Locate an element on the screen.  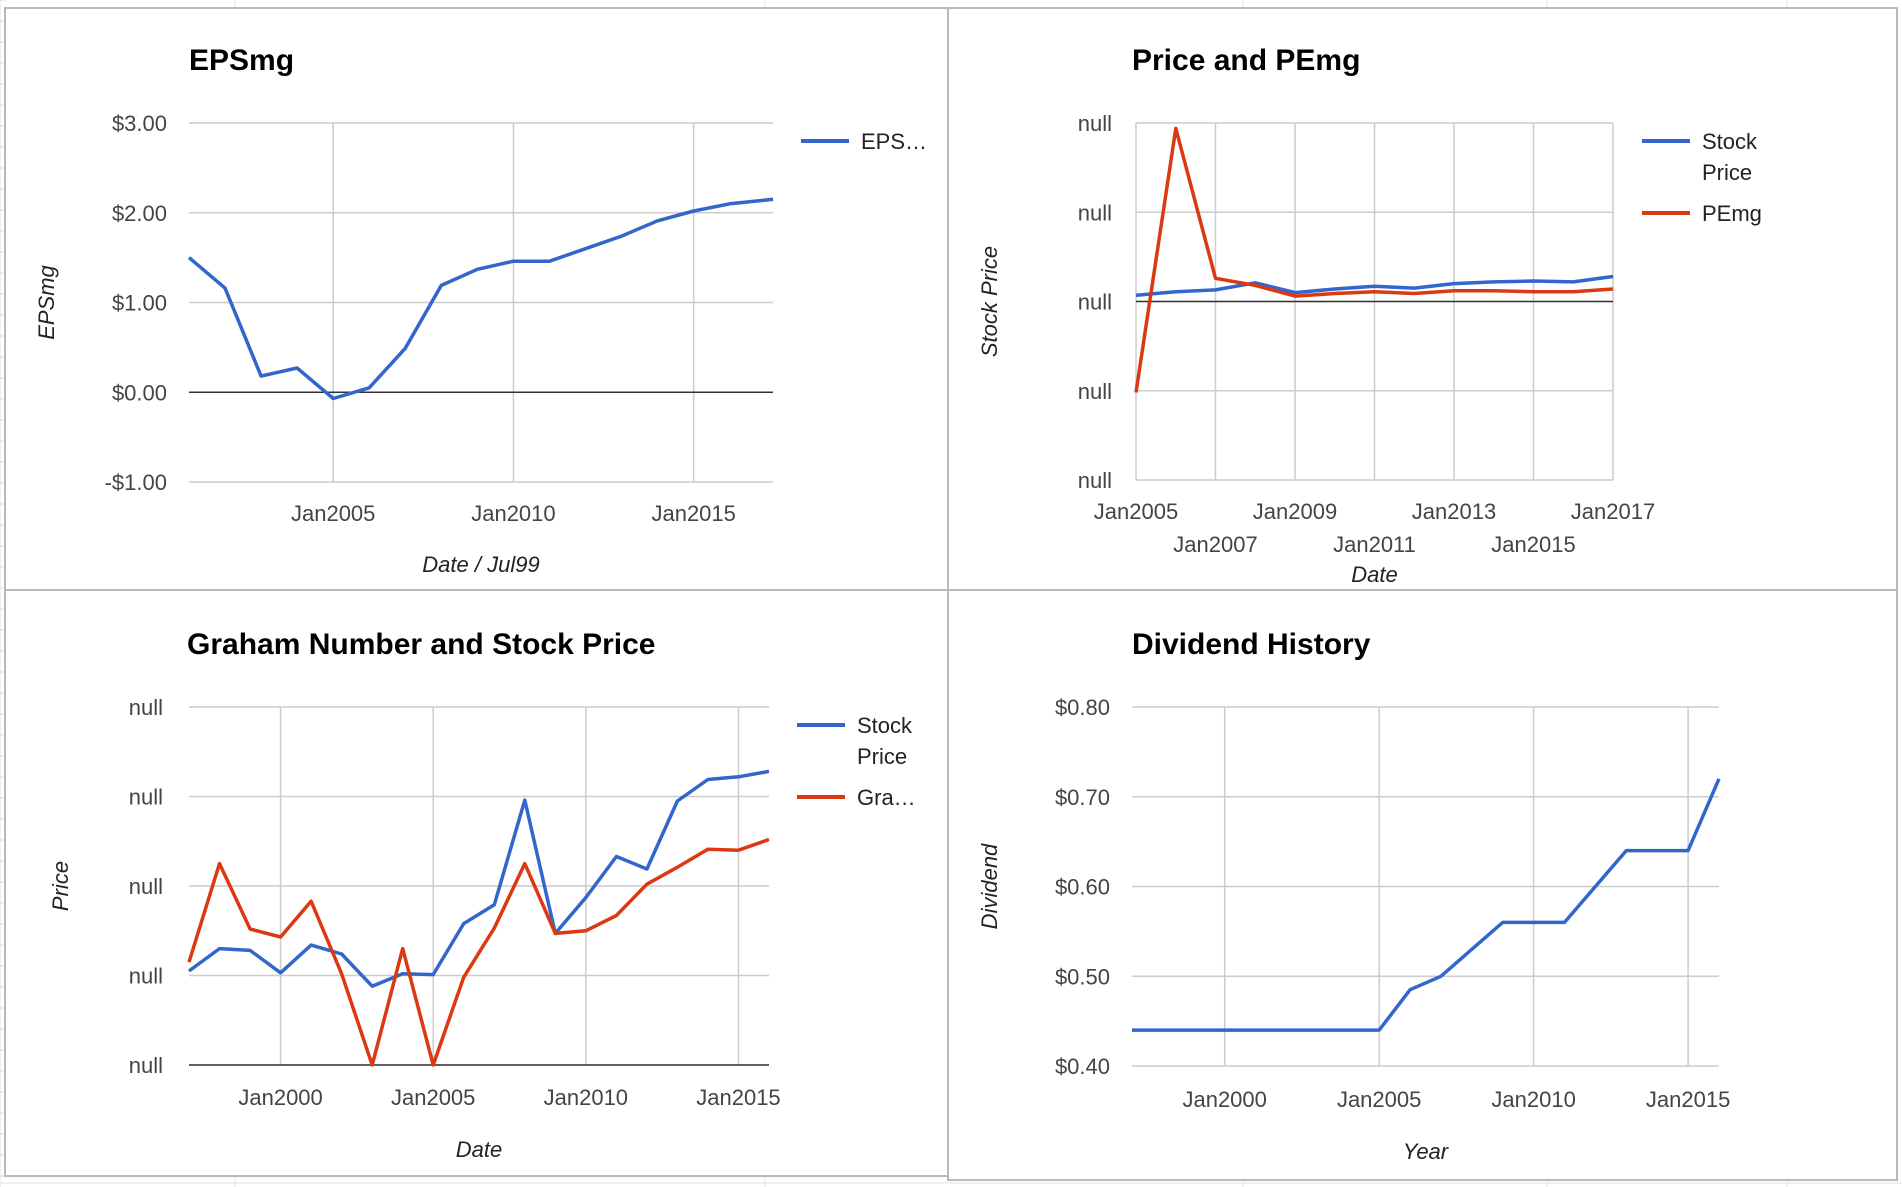
y-axis-title: Price is located at coordinates (60, 886).